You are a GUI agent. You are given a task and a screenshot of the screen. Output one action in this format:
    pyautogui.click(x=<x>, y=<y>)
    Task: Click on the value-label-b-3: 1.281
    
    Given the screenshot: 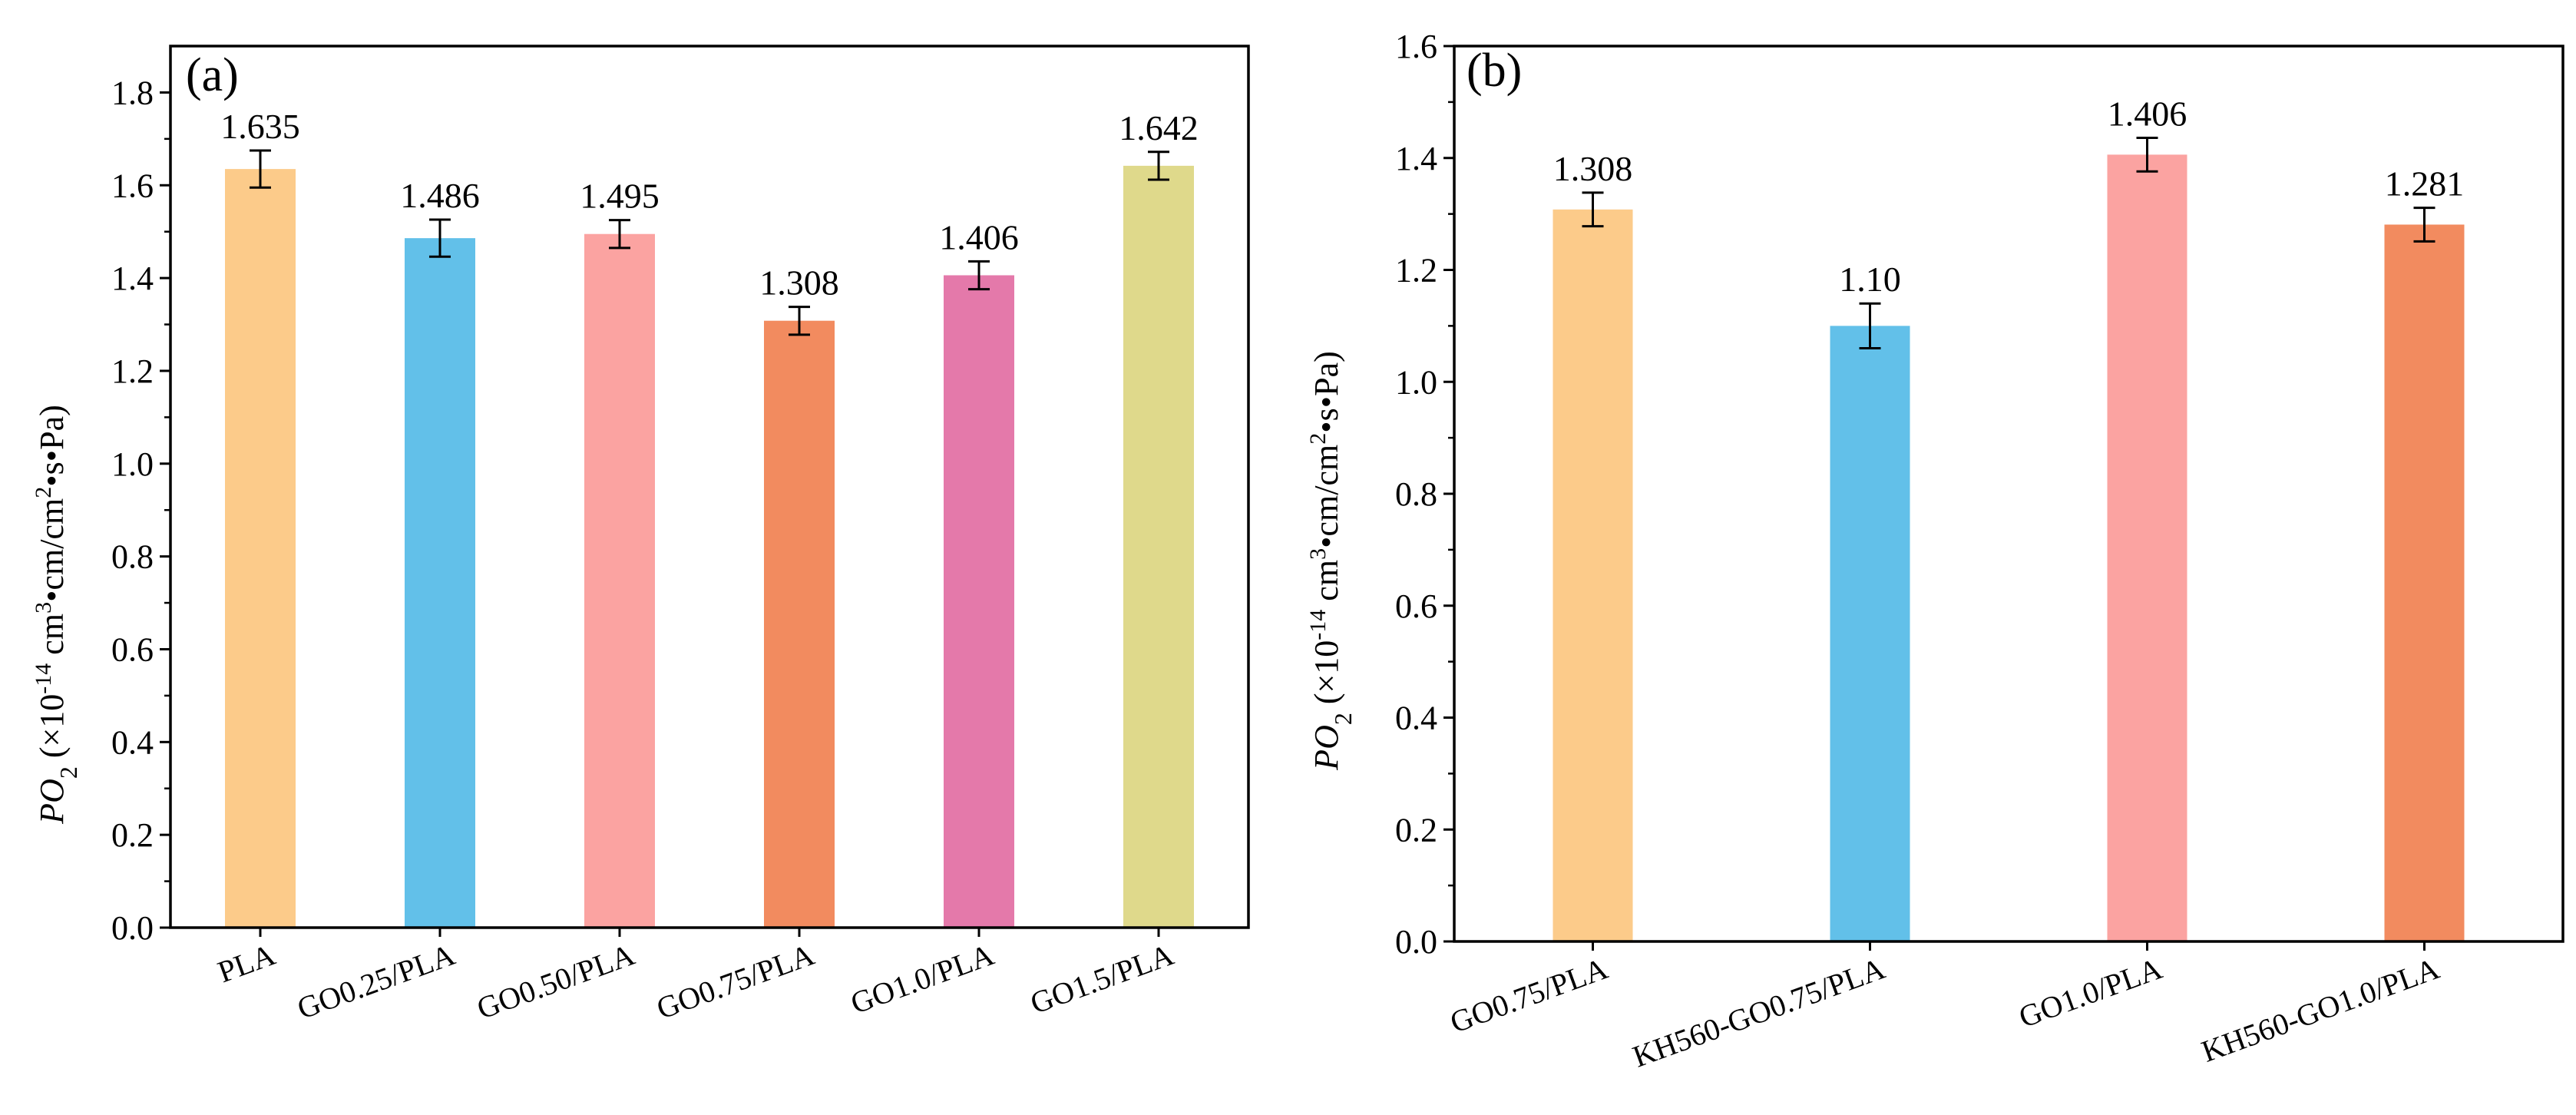 What is the action you would take?
    pyautogui.click(x=2425, y=183)
    